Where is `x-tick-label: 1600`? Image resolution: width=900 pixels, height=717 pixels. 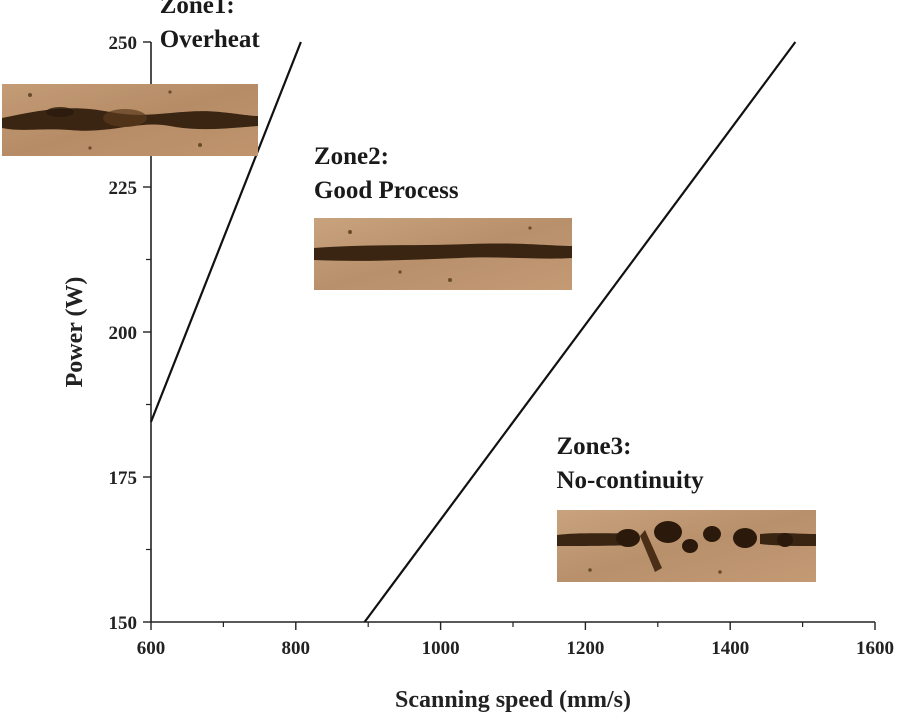 x-tick-label: 1600 is located at coordinates (875, 648).